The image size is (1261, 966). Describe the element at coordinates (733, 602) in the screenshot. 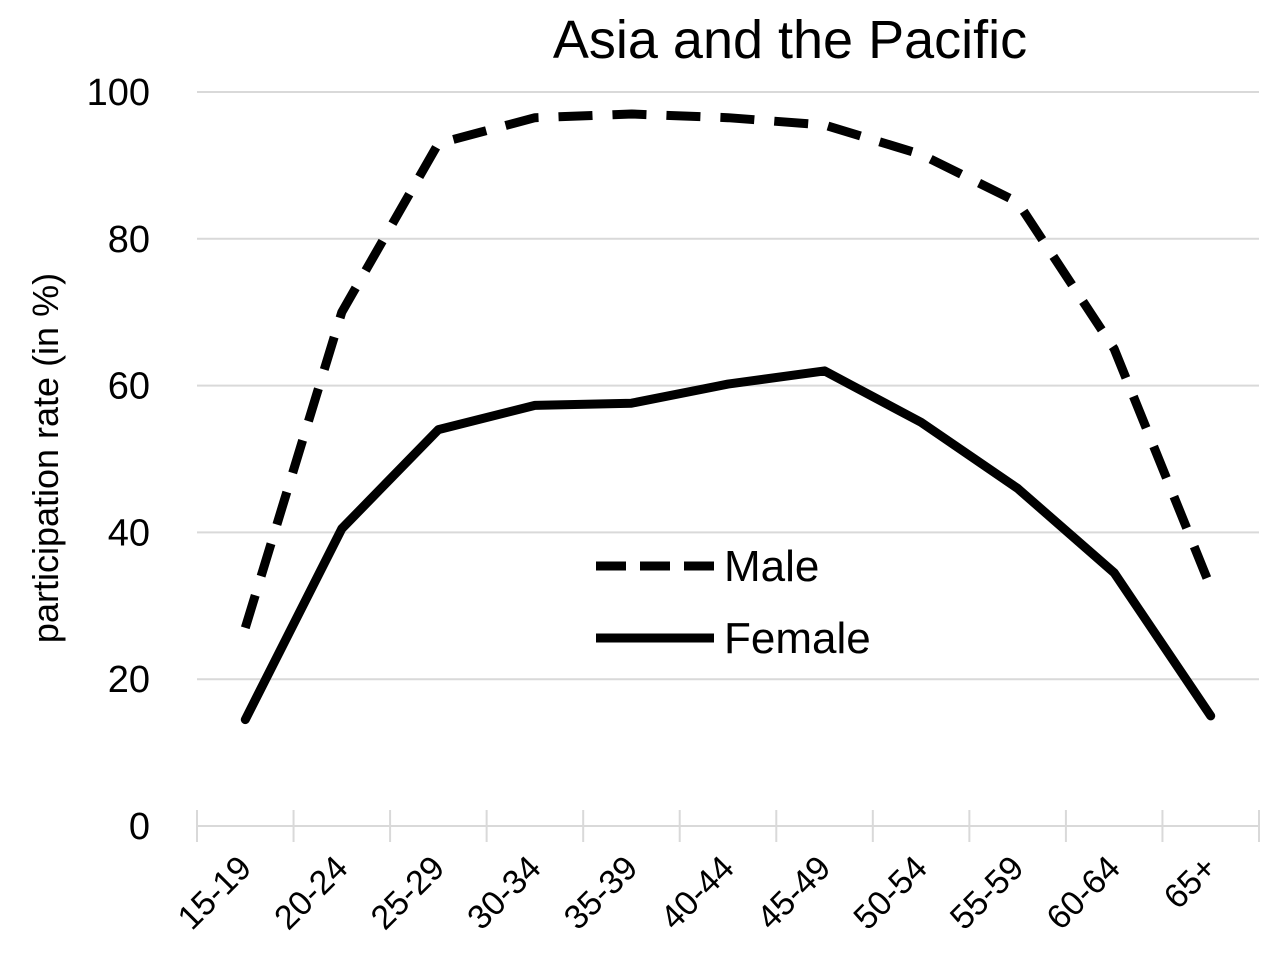

I see `legend: Male Female` at that location.